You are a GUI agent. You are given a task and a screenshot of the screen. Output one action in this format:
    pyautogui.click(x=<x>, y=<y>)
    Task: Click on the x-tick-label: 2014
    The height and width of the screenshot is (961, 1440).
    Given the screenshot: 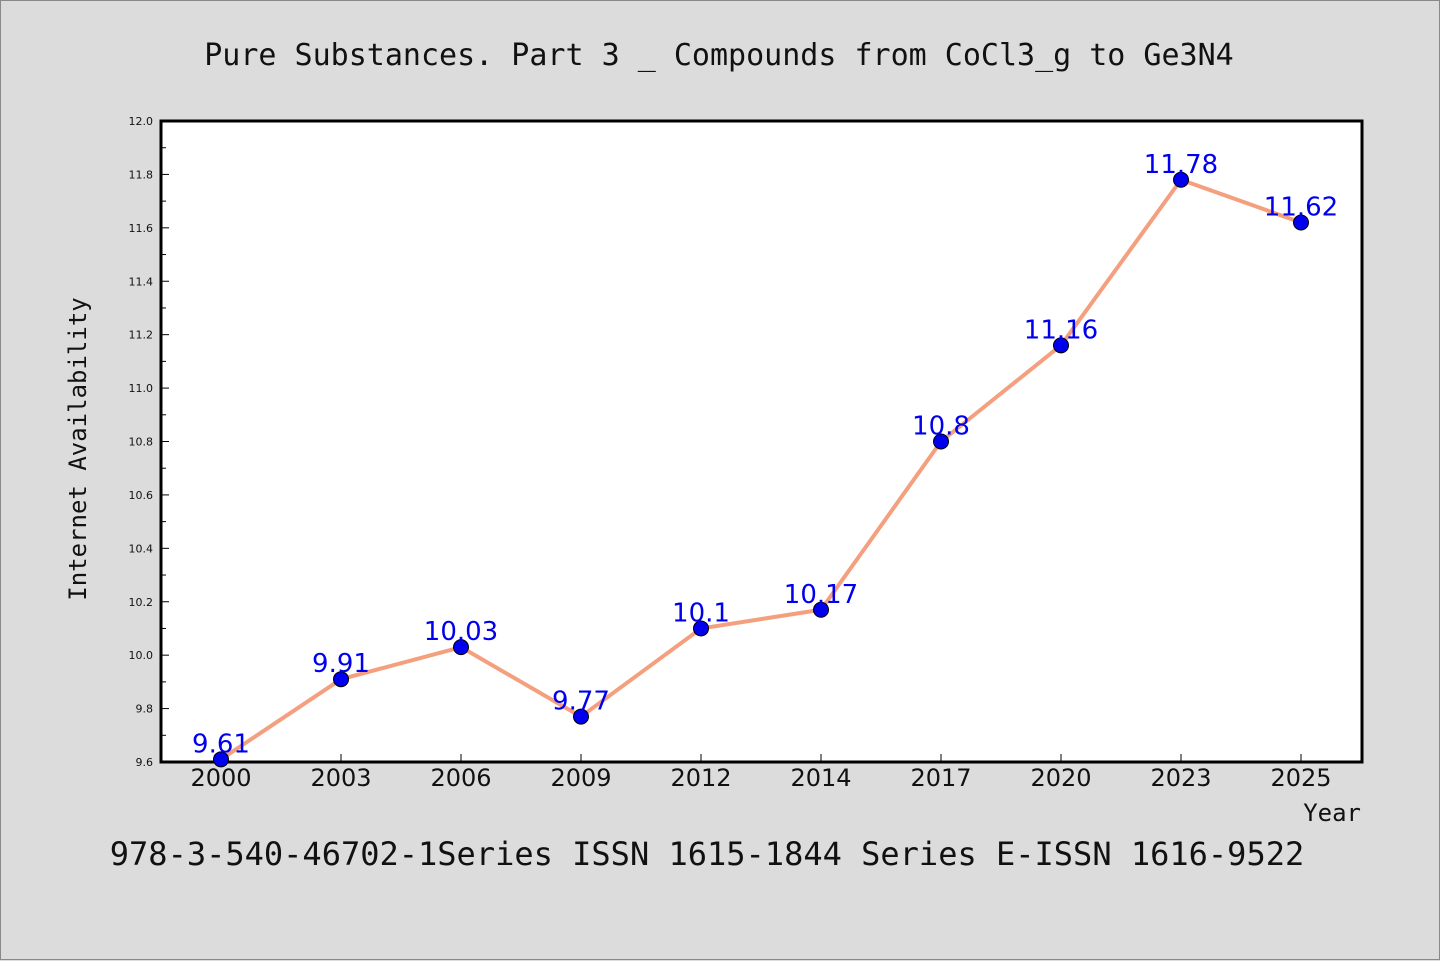 What is the action you would take?
    pyautogui.click(x=820, y=778)
    